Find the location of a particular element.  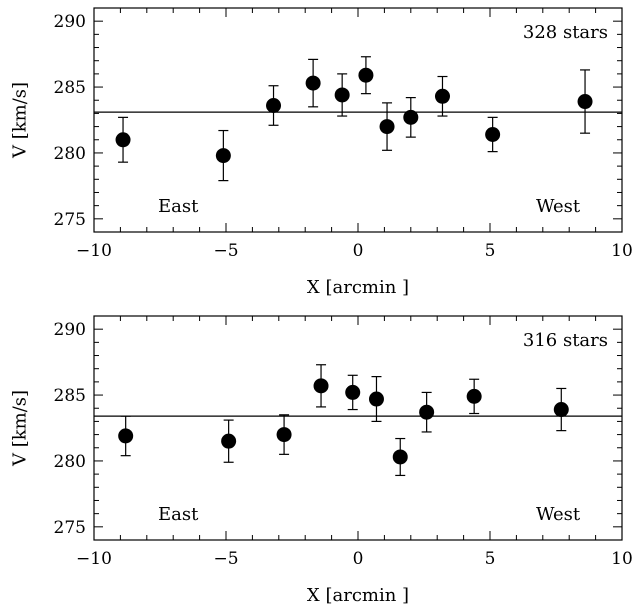

star-count-label: 316 stars is located at coordinates (565, 340).